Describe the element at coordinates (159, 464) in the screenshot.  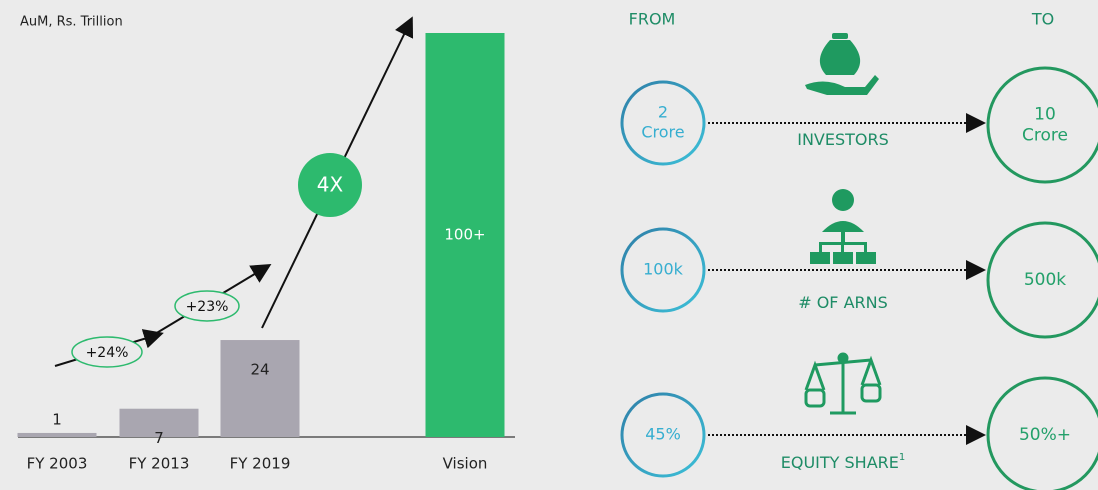
I see `x-tick-label: FY 2013` at that location.